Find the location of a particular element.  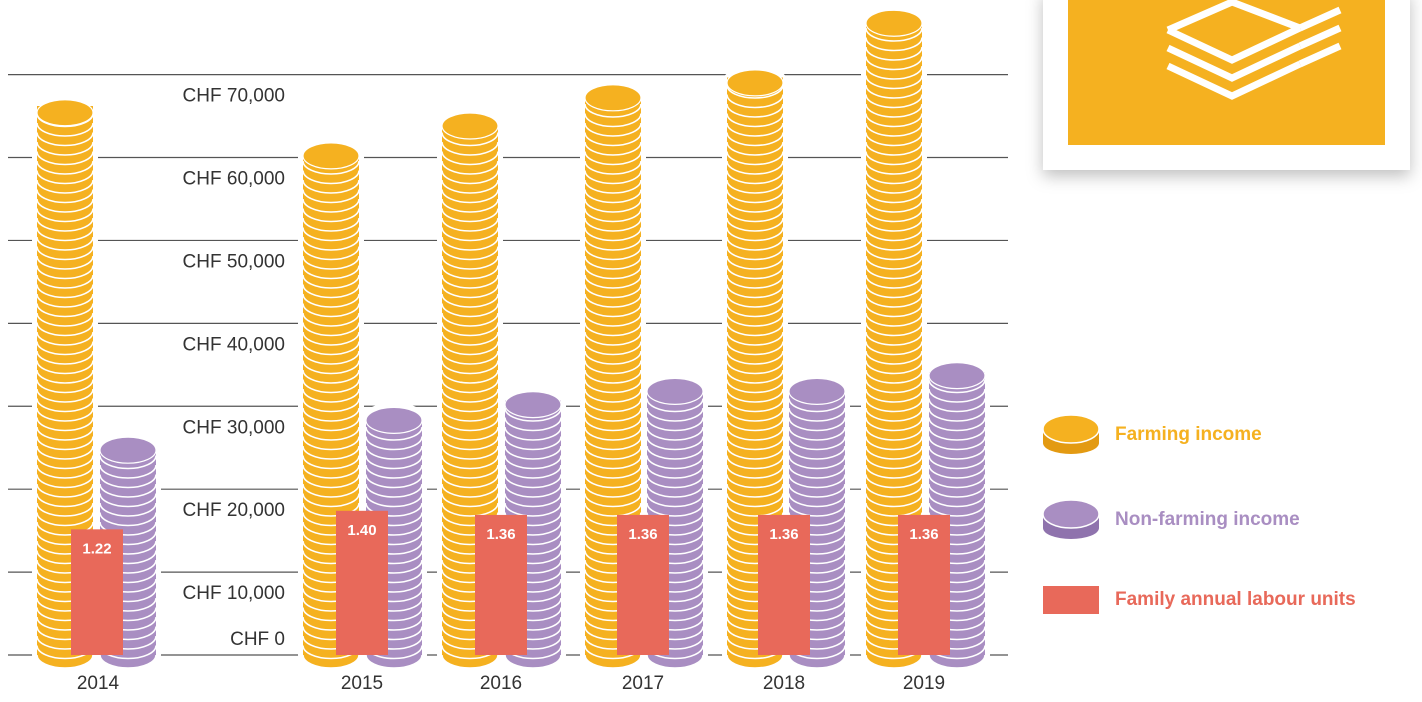

y-tick-label: CHF 50,000 is located at coordinates (234, 261).